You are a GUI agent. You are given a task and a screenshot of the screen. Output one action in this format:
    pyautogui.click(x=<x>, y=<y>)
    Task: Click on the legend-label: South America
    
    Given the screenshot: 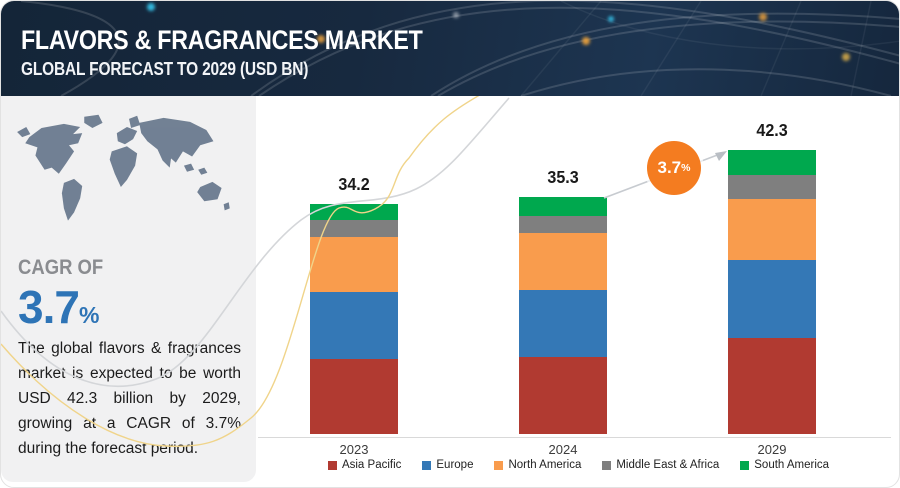 What is the action you would take?
    pyautogui.click(x=792, y=465)
    